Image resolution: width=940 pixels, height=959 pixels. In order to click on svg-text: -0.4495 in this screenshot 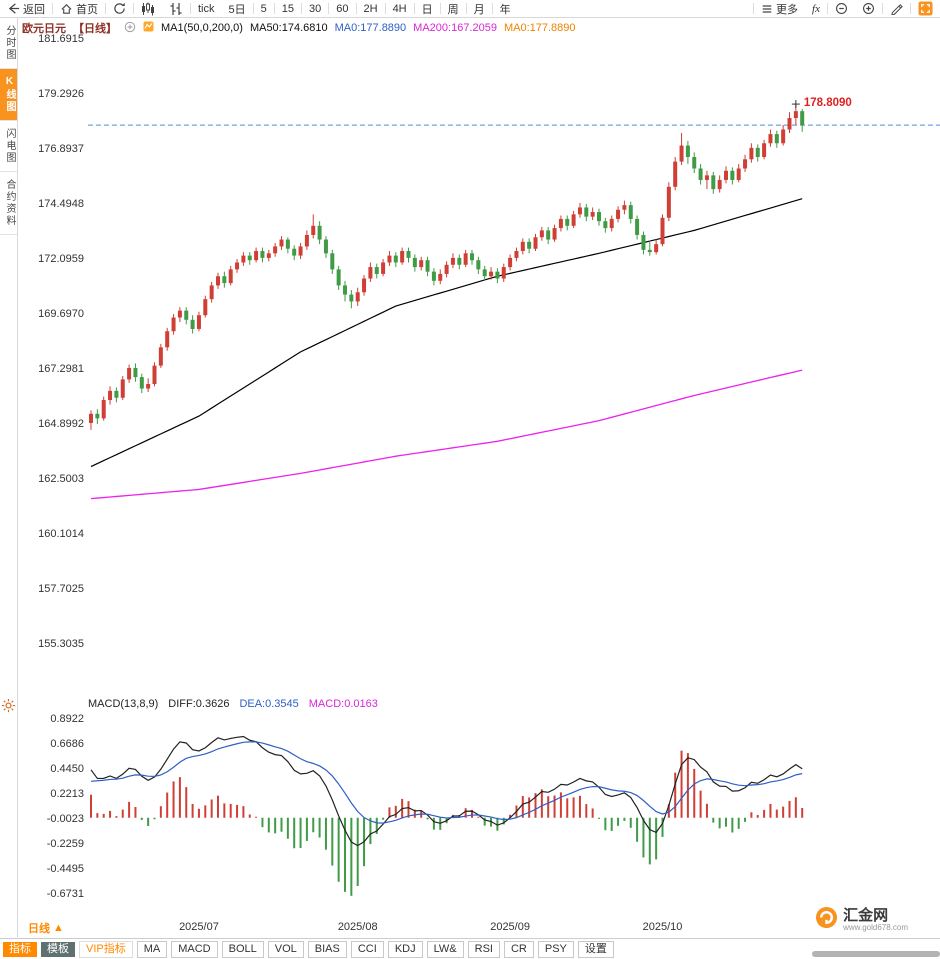, I will do `click(65, 869)`.